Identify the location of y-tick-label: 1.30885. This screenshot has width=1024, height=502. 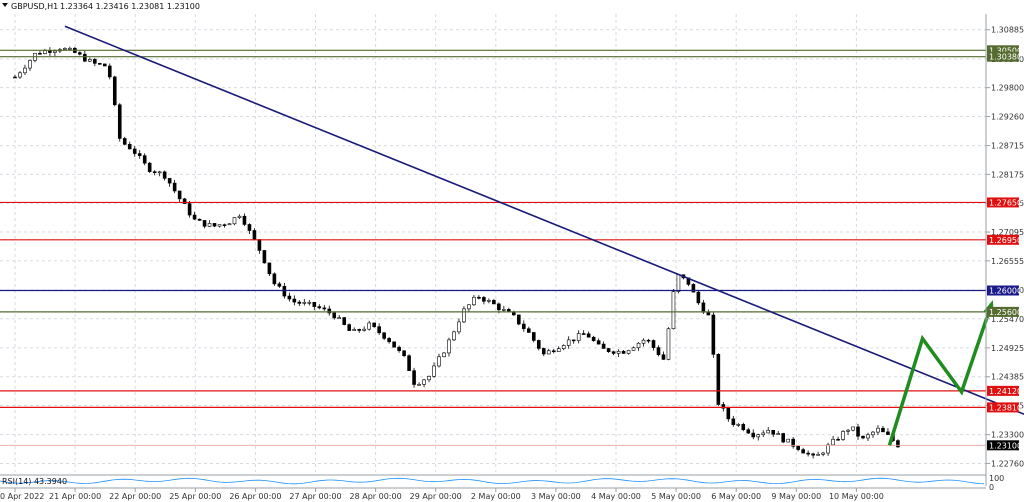
(1007, 30).